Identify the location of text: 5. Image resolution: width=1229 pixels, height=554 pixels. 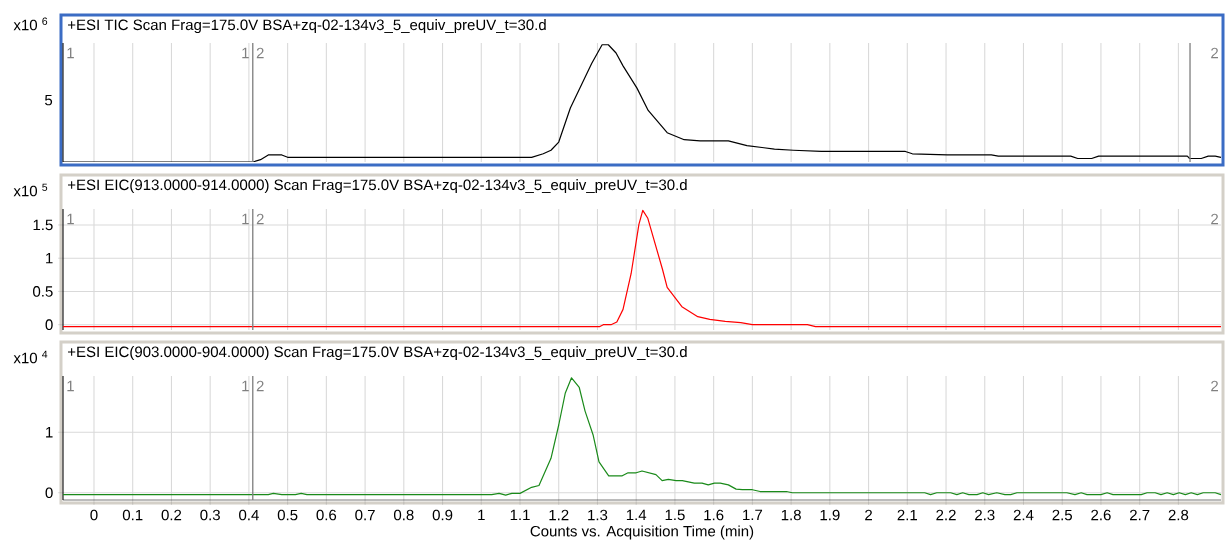
(49, 100).